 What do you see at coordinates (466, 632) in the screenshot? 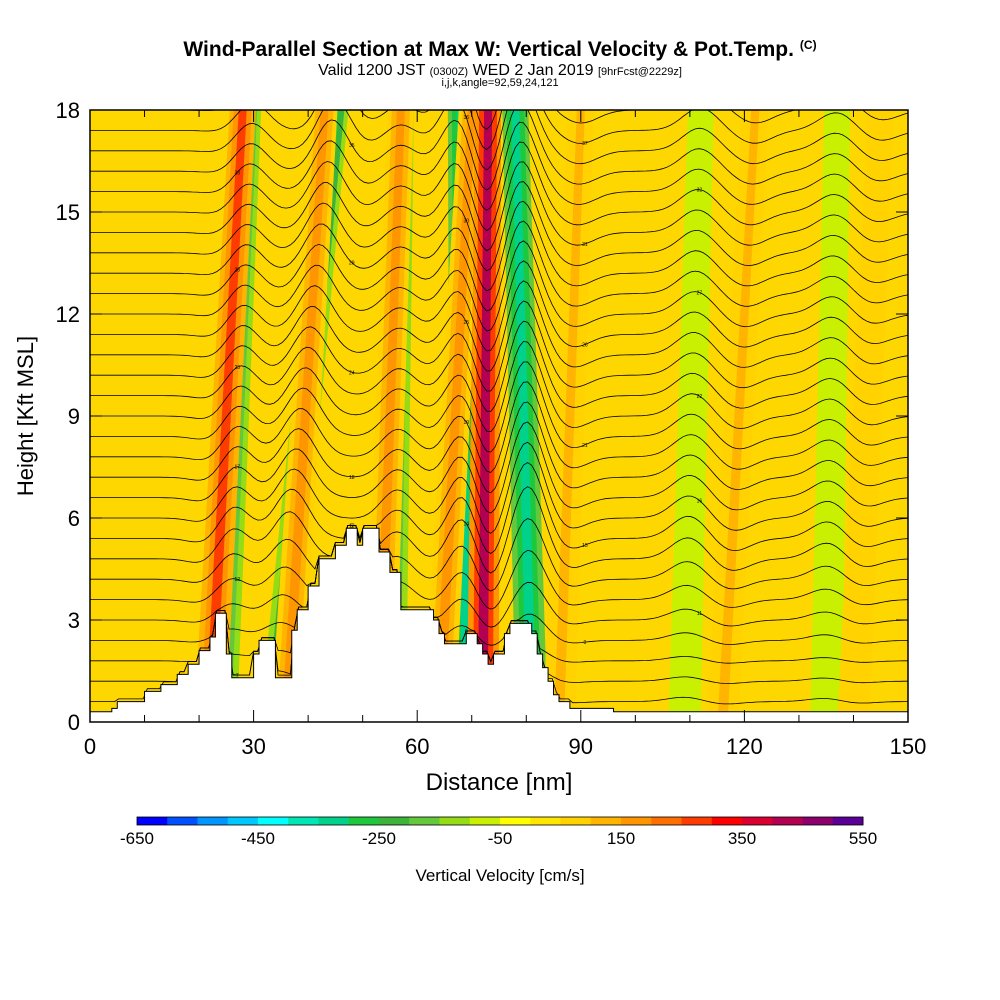
I see `isentrope-label: 8` at bounding box center [466, 632].